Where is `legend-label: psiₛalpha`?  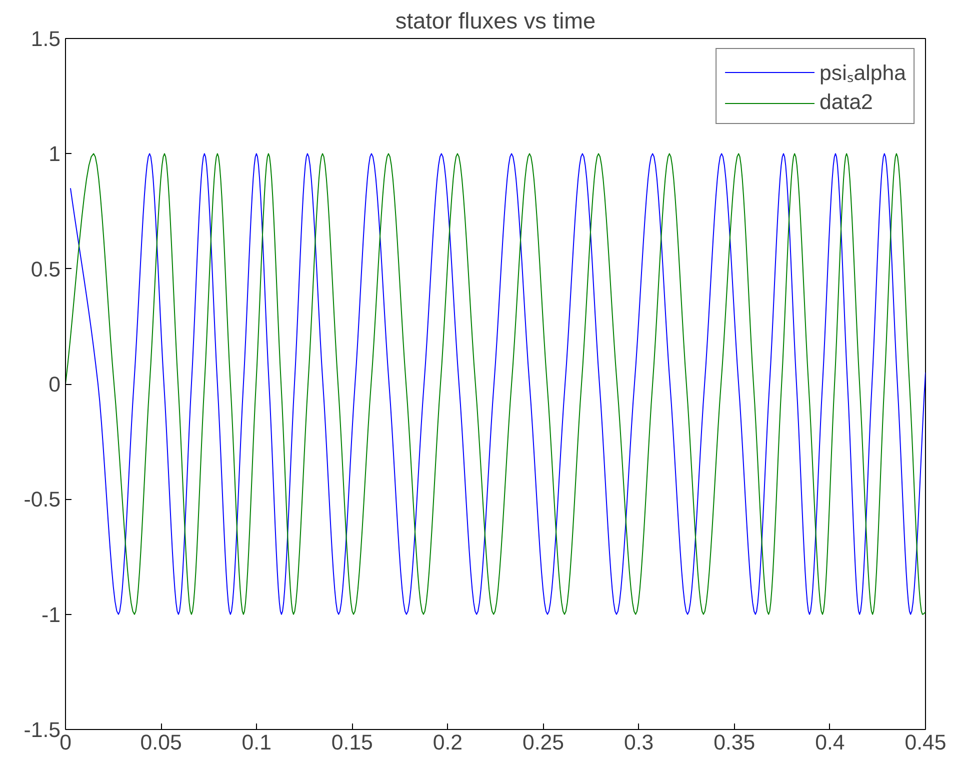 legend-label: psiₛalpha is located at coordinates (863, 73).